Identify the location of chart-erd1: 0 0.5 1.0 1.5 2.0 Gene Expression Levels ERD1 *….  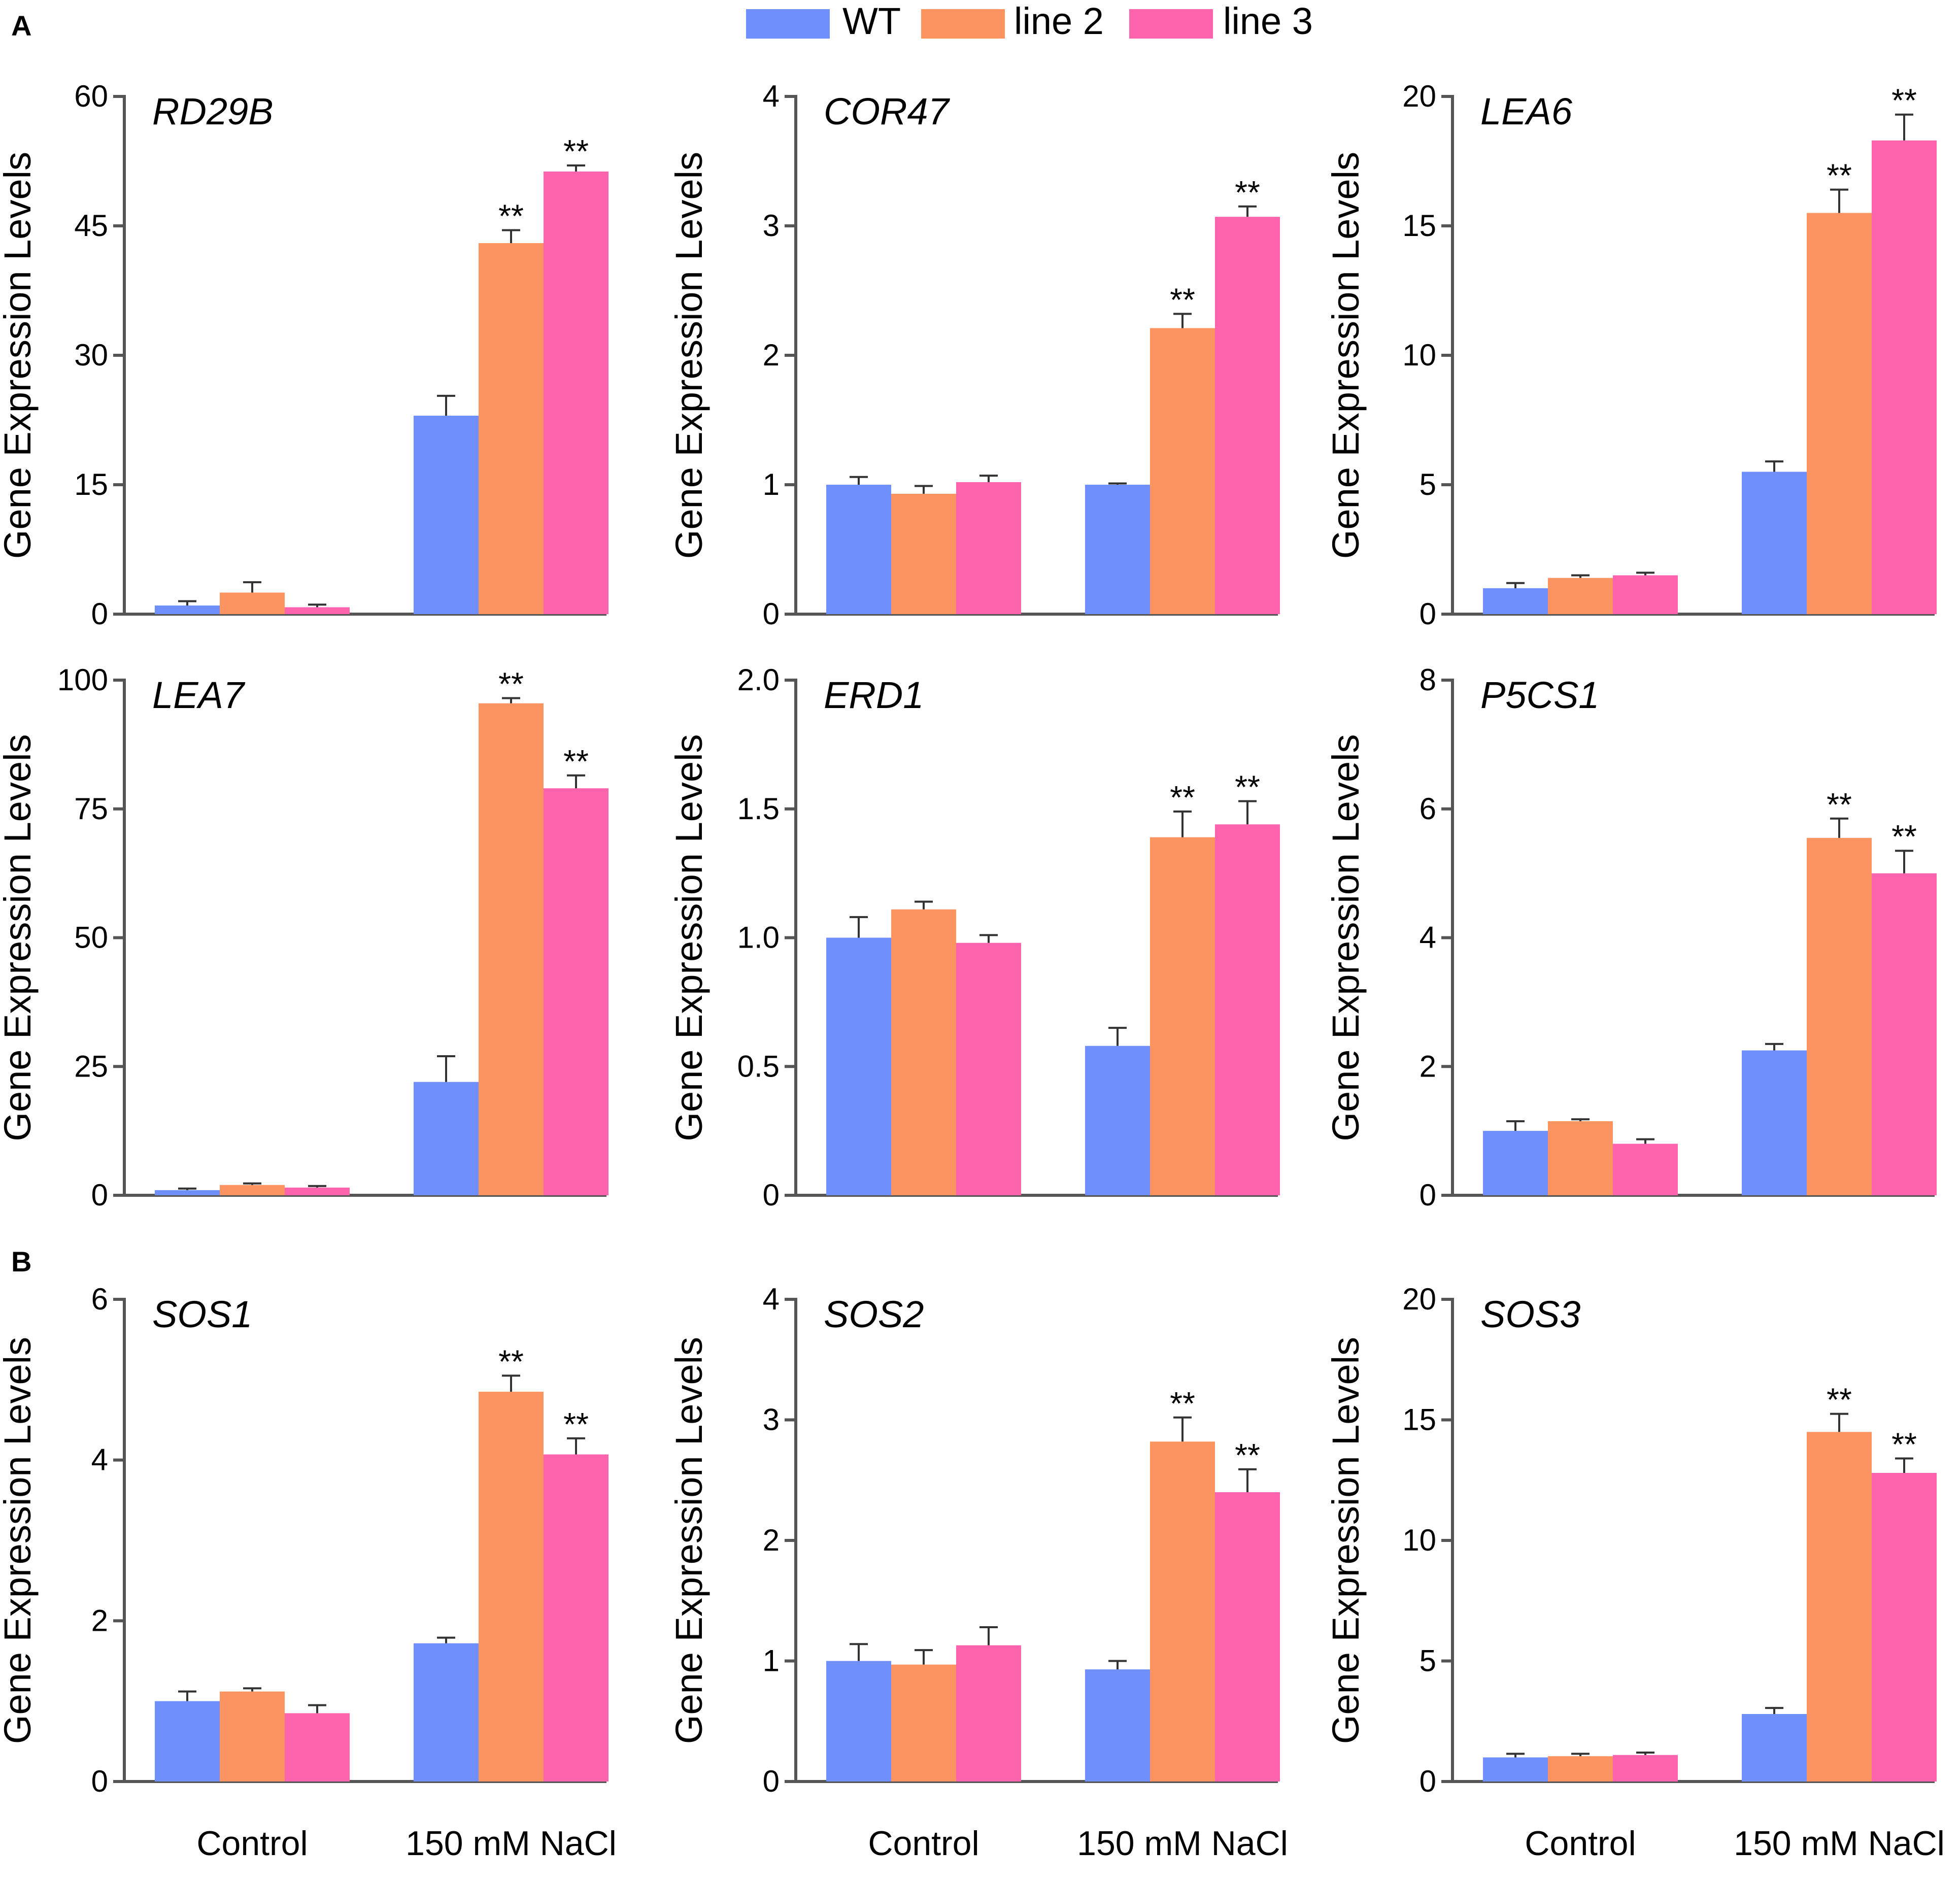
(974, 937).